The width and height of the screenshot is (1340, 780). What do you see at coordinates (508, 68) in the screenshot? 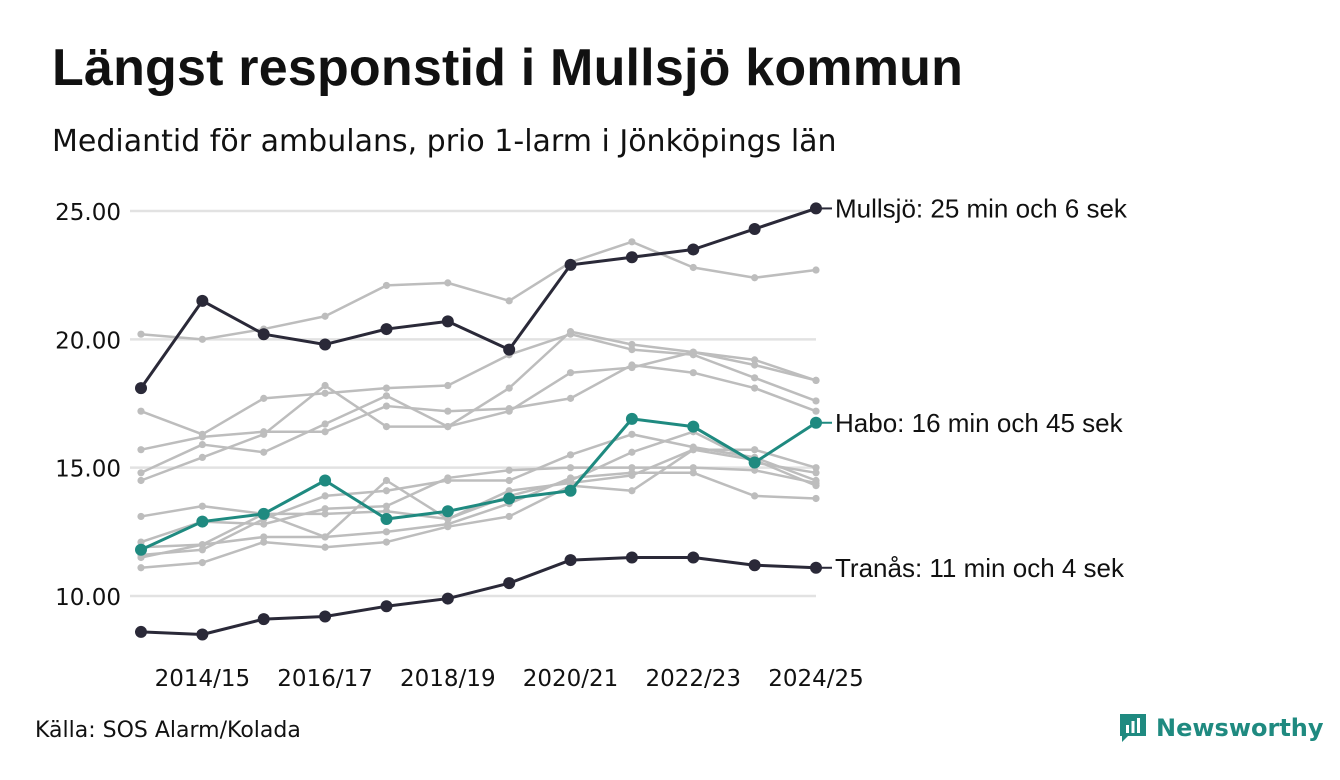
I see `chart-title: Längst responstid i Mullsjö kommun` at bounding box center [508, 68].